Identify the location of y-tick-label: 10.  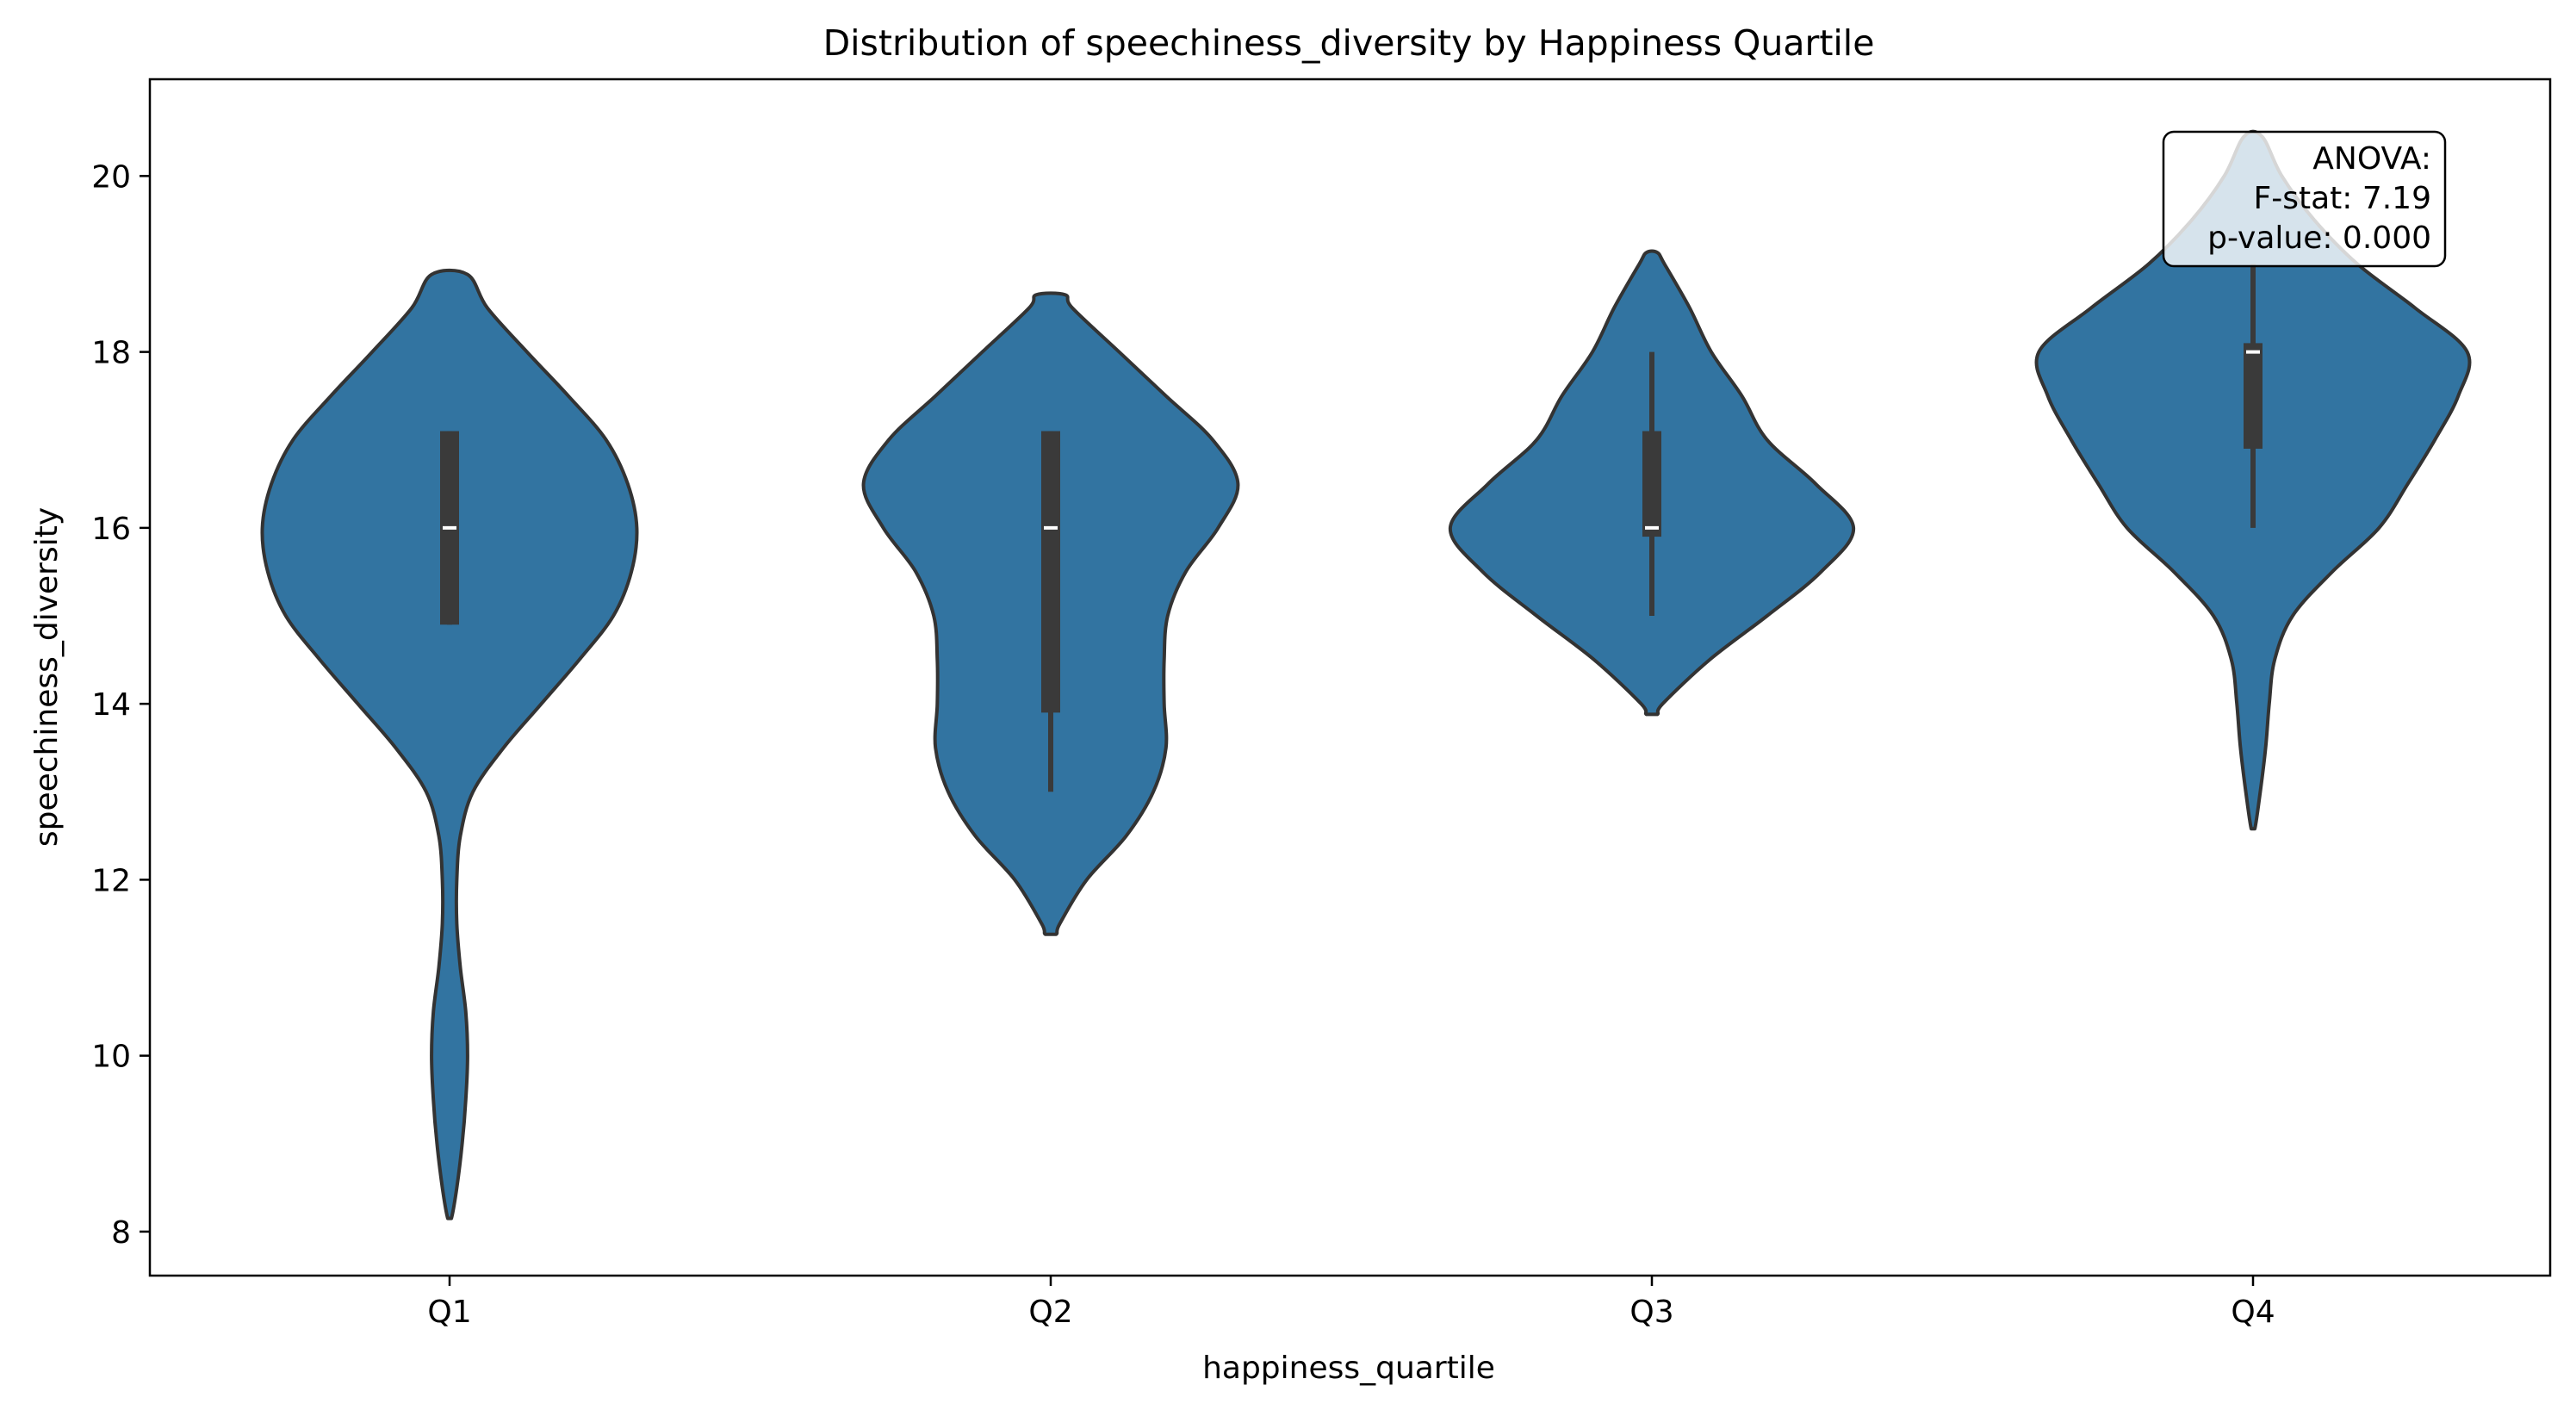
(111, 1057).